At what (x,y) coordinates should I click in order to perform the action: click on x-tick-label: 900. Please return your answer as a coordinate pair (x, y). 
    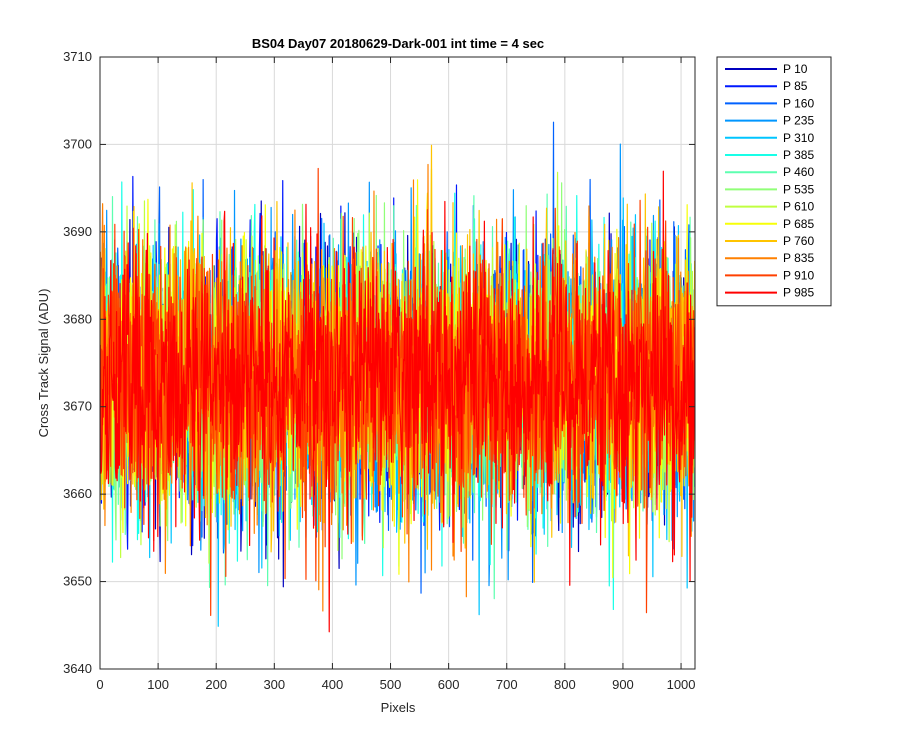
    Looking at the image, I should click on (623, 684).